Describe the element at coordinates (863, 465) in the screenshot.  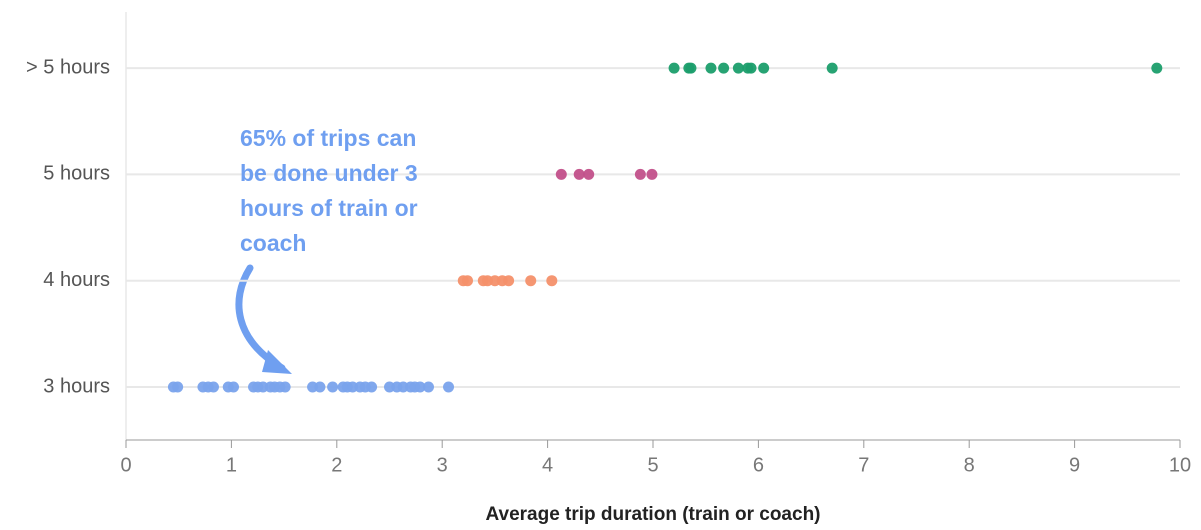
I see `x-tick-label: 7` at that location.